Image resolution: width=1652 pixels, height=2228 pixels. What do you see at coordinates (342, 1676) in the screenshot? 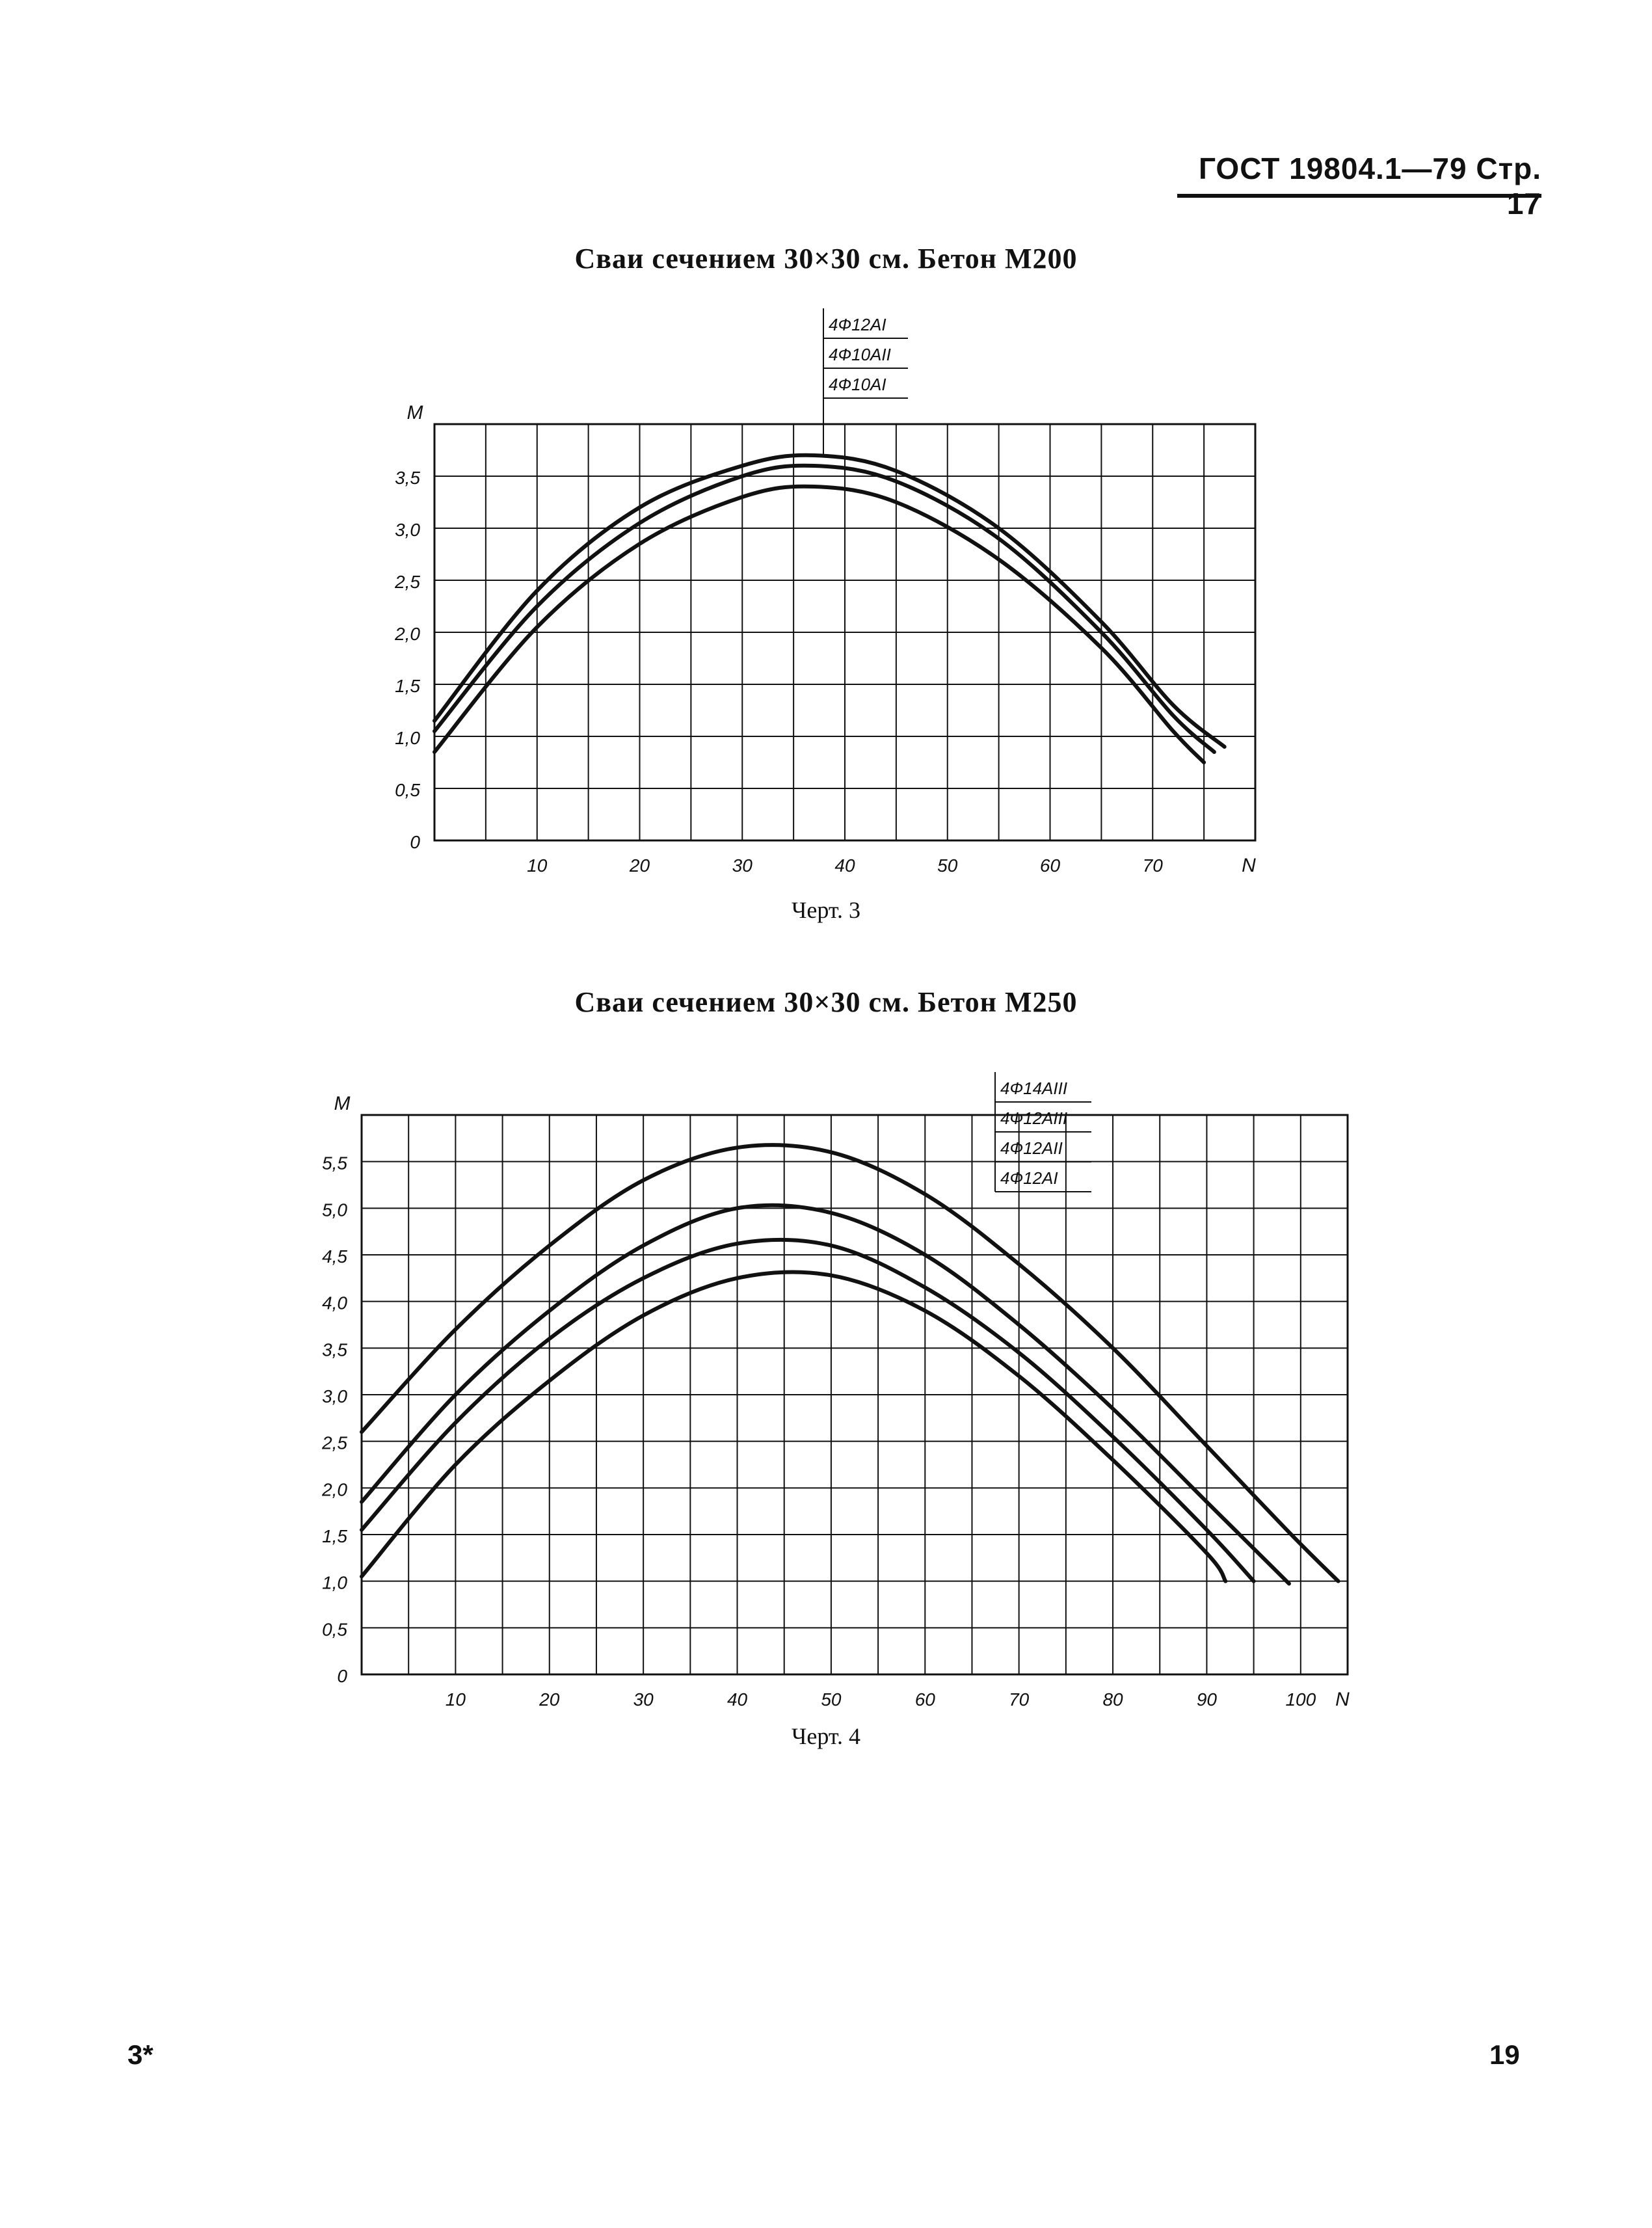
I see `chart-2-y-tick: 0` at bounding box center [342, 1676].